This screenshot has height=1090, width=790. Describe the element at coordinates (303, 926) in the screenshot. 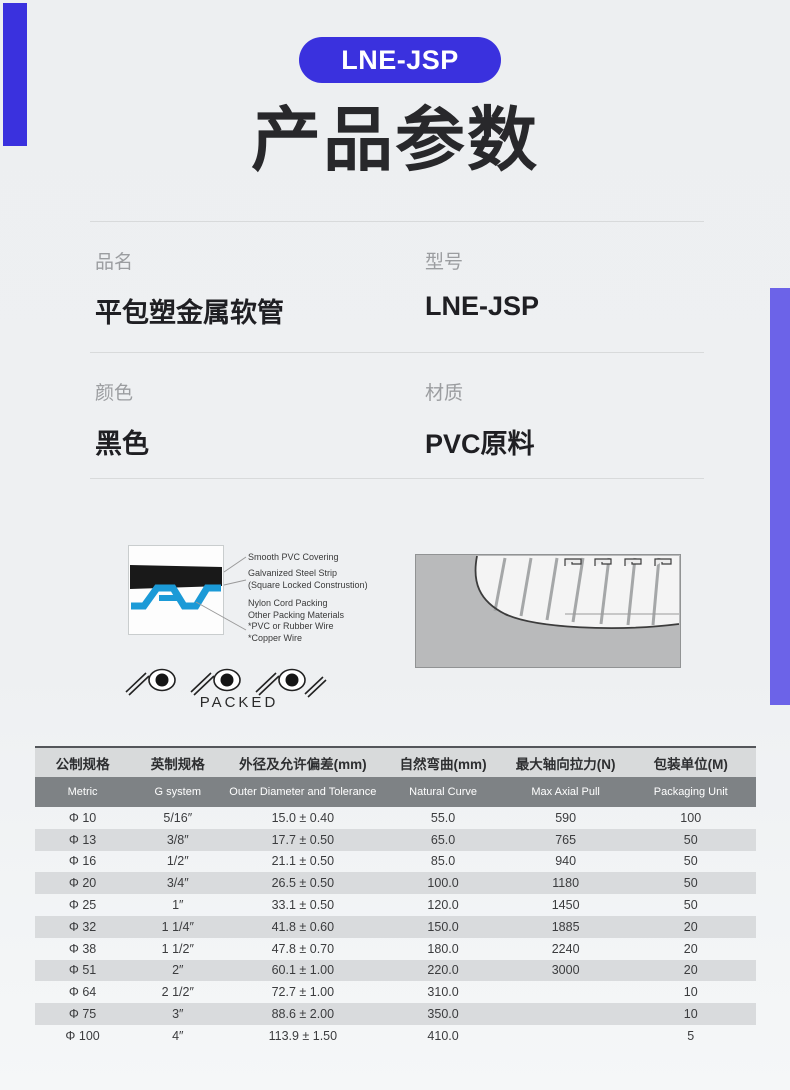

I see `table-cell: 41.8 ± 0.60` at that location.